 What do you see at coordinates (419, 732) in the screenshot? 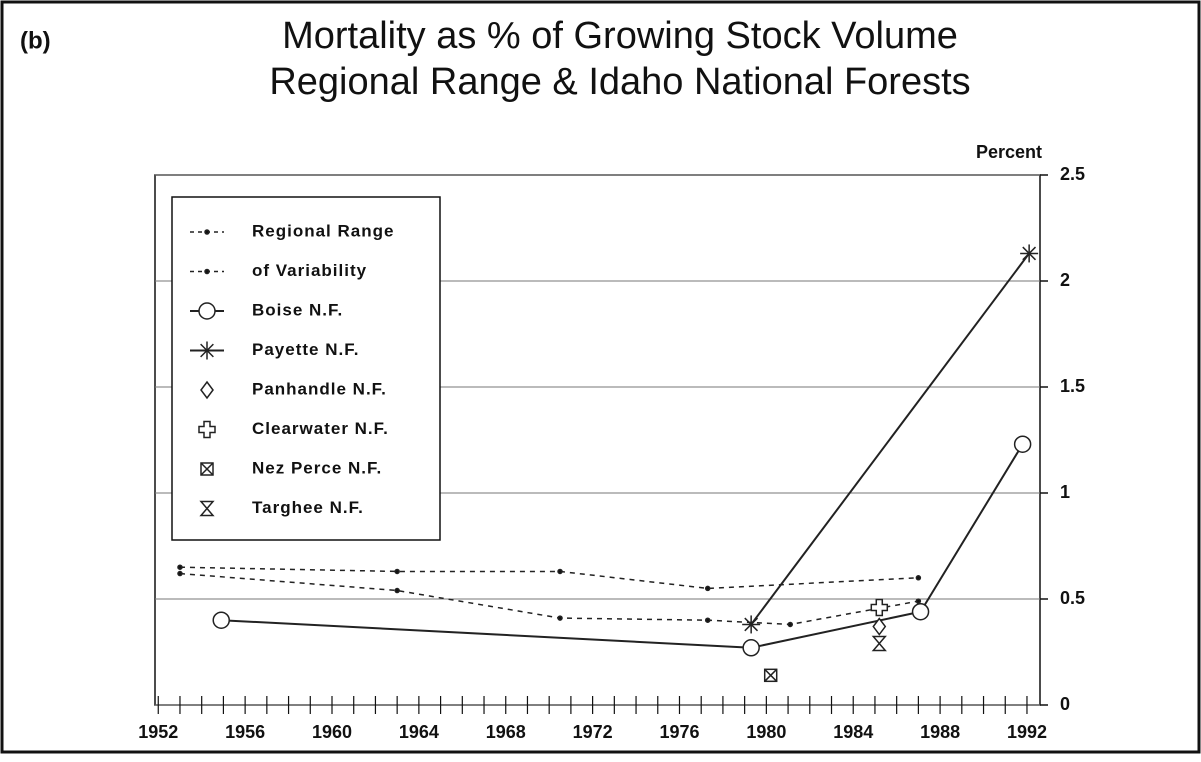
I see `x-tick-label: 1964` at bounding box center [419, 732].